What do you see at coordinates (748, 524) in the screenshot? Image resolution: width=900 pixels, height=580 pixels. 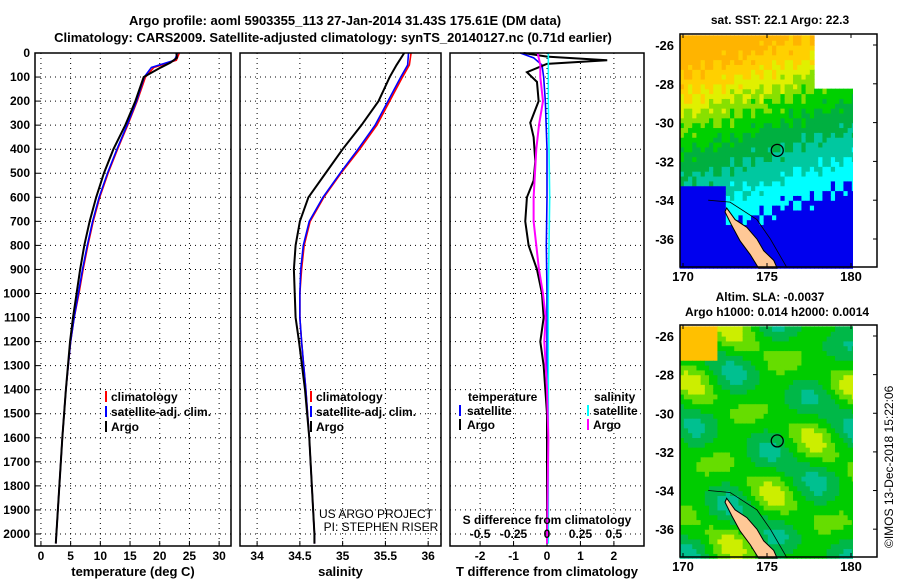 I see `bathymetry-contour` at bounding box center [748, 524].